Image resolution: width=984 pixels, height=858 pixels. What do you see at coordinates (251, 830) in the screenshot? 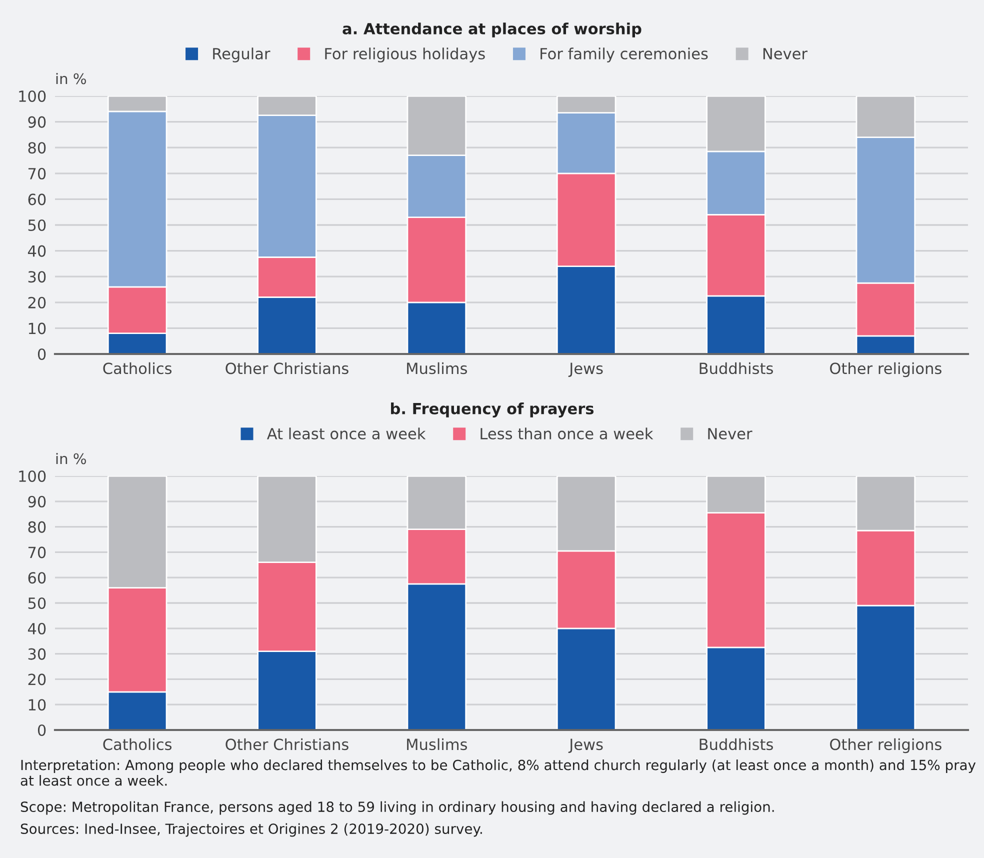
I see `source-note: Sources: Ined-Insee, Trajectoires et Origines 2 (2019-2020) survey.` at bounding box center [251, 830].